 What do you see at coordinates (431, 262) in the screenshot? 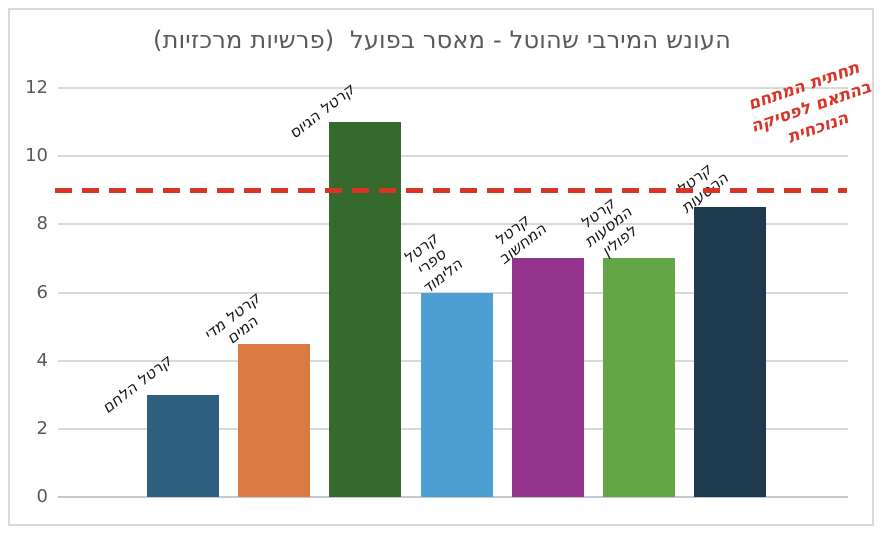
I see `bar-category-label: קרטל ספרי הלימוד` at bounding box center [431, 262].